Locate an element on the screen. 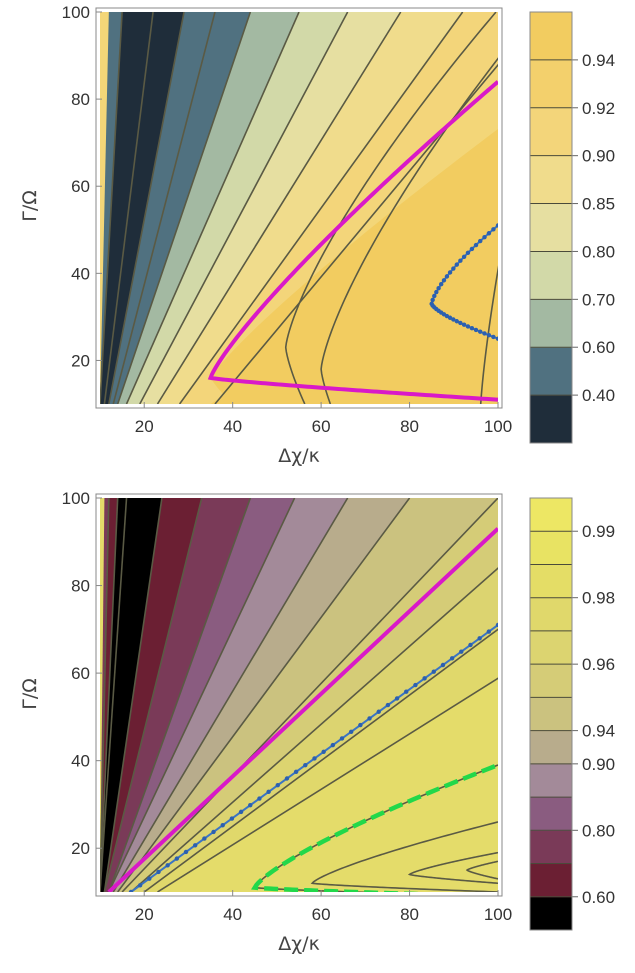  colorbar-label: 0.40 is located at coordinates (598, 395).